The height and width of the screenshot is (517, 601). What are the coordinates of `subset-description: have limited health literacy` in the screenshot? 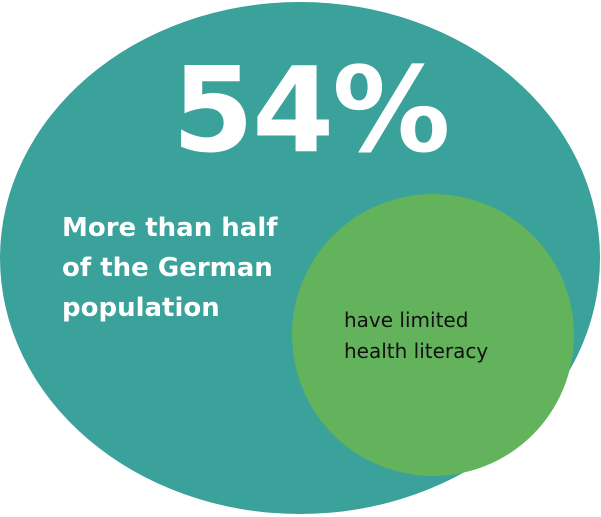 It's located at (444, 336).